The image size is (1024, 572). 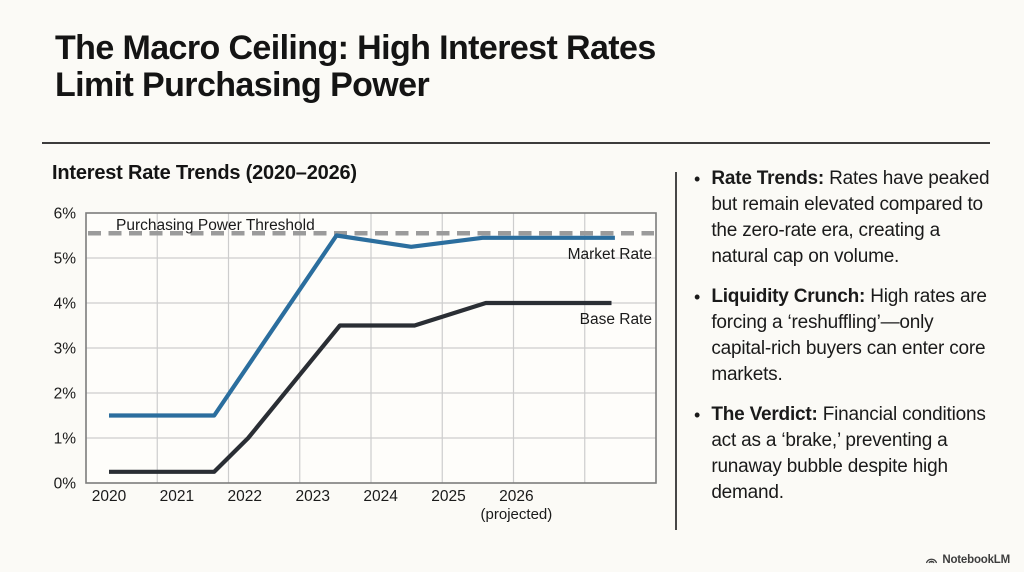 What do you see at coordinates (242, 85) in the screenshot?
I see `page-title-line2: Limit Purchasing Power` at bounding box center [242, 85].